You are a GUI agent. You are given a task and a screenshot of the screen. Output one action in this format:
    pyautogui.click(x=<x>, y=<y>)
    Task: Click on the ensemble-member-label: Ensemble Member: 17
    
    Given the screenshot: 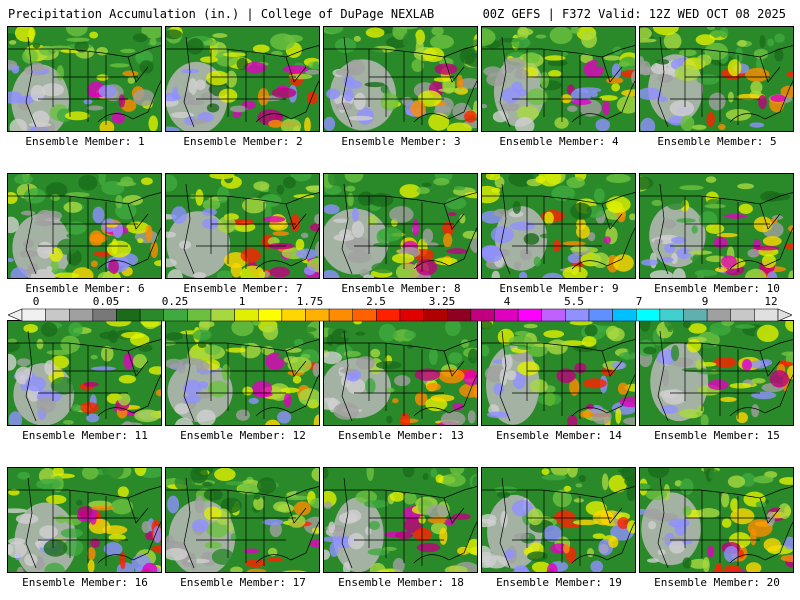 What is the action you would take?
    pyautogui.click(x=243, y=582)
    